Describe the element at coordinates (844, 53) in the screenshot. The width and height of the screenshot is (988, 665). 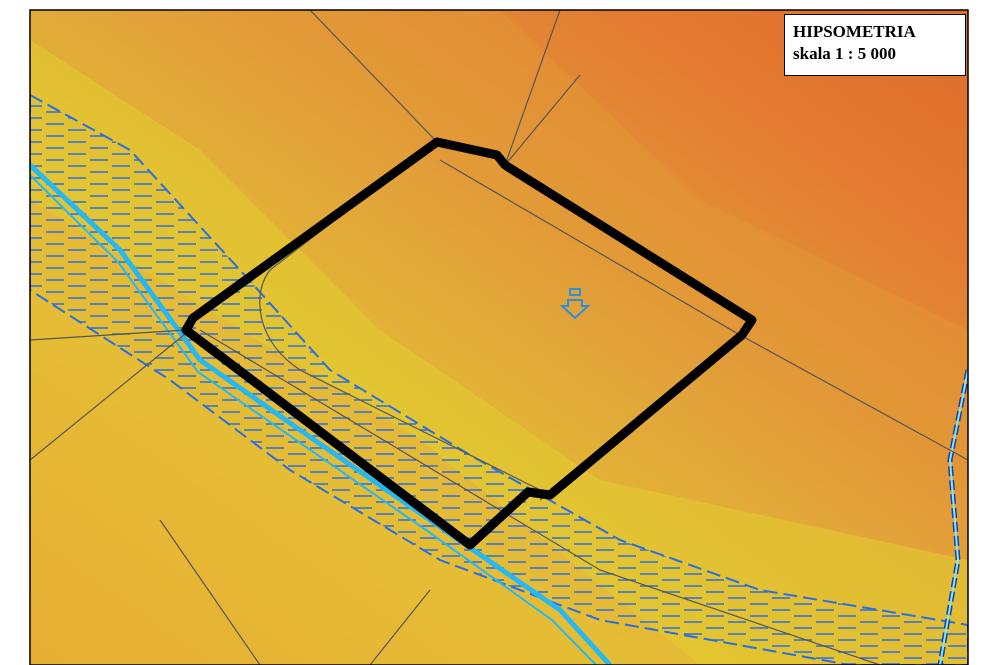
I see `legend-scale: skala 1 : 5 000` at that location.